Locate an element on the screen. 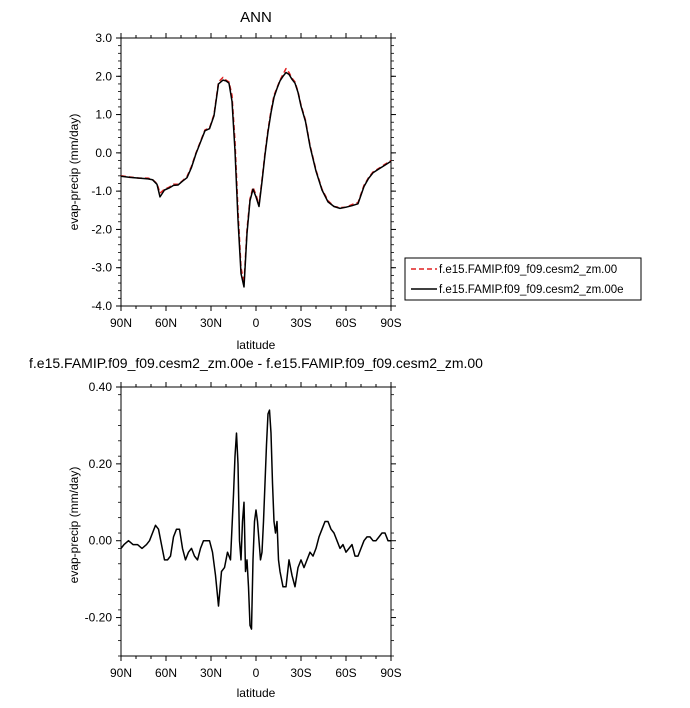 Image resolution: width=690 pixels, height=708 pixels. top-y-tick-label: 0.0 is located at coordinates (103, 153).